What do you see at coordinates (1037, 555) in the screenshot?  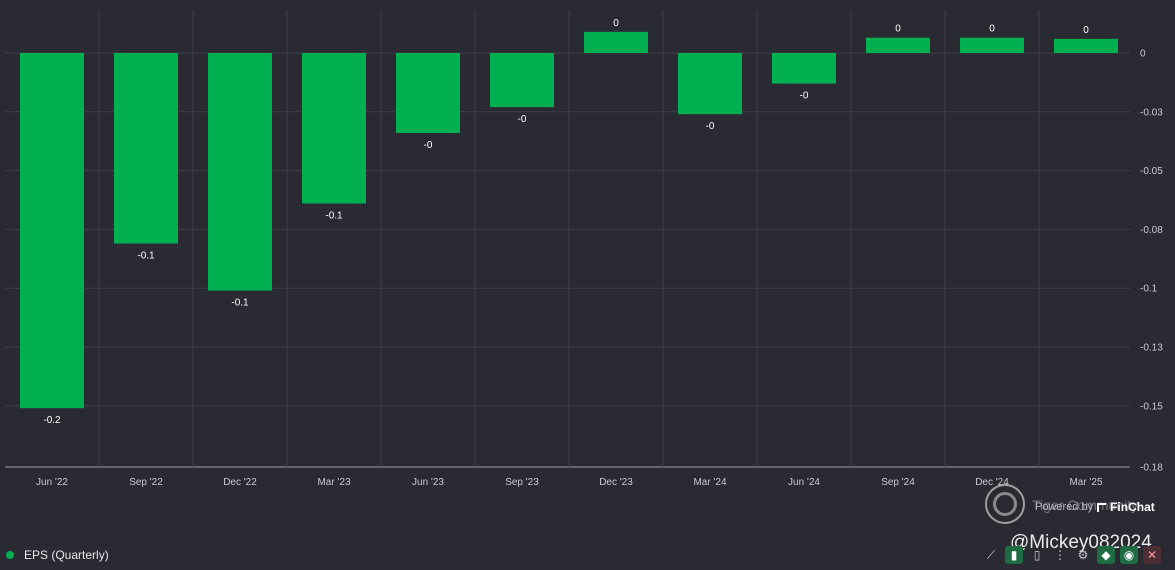 I see `column-chart-icon: ▯` at bounding box center [1037, 555].